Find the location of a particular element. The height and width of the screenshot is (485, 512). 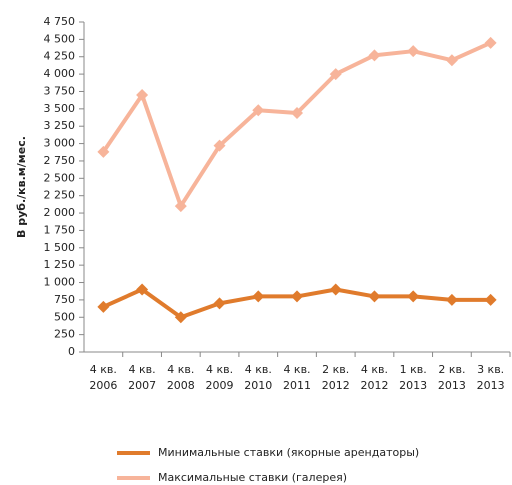

y-tick-label: 1 250 is located at coordinates (60, 264).